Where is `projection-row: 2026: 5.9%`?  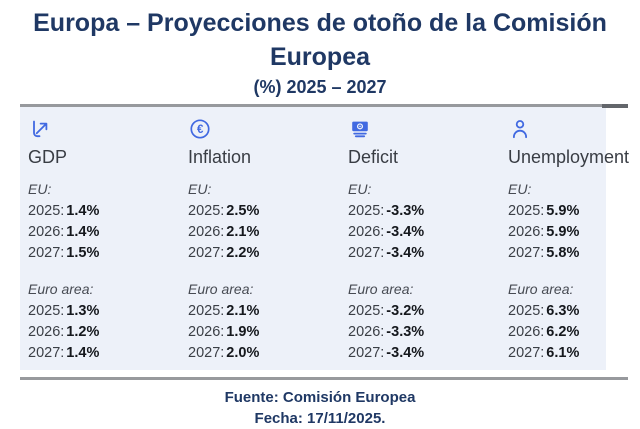 projection-row: 2026: 5.9% is located at coordinates (557, 232).